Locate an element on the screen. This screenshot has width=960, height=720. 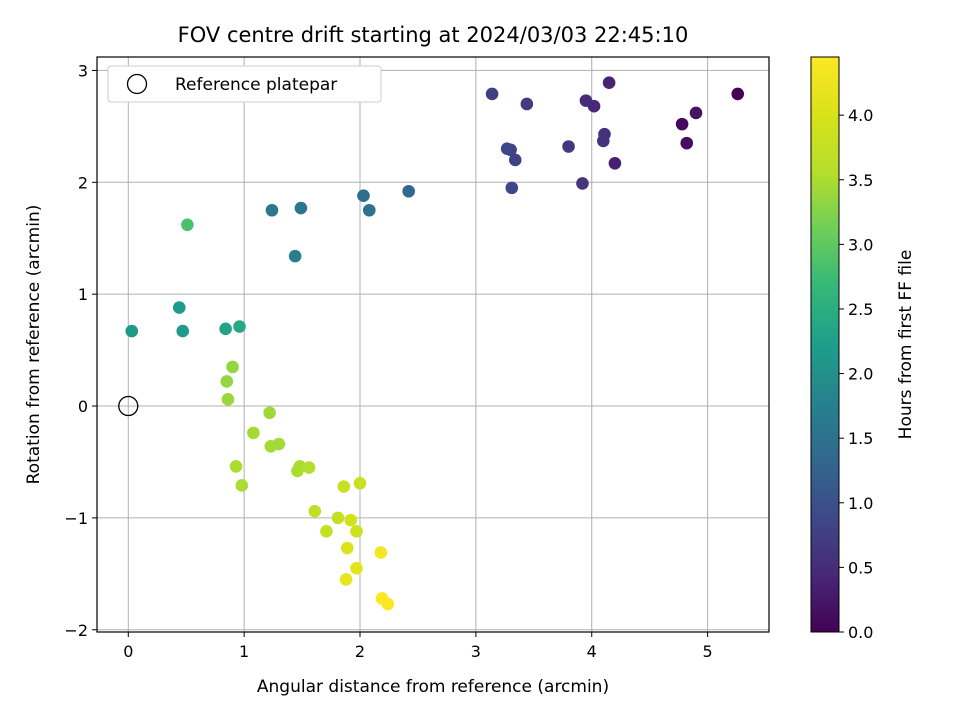
colorbar-tick-label: 0.0 is located at coordinates (860, 632).